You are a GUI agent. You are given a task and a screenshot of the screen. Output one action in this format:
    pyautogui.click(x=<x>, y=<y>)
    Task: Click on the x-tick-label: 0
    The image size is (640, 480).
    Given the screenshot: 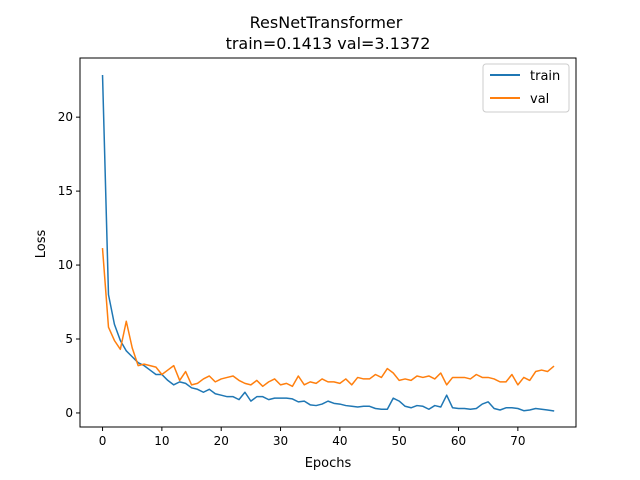 What is the action you would take?
    pyautogui.click(x=103, y=441)
    